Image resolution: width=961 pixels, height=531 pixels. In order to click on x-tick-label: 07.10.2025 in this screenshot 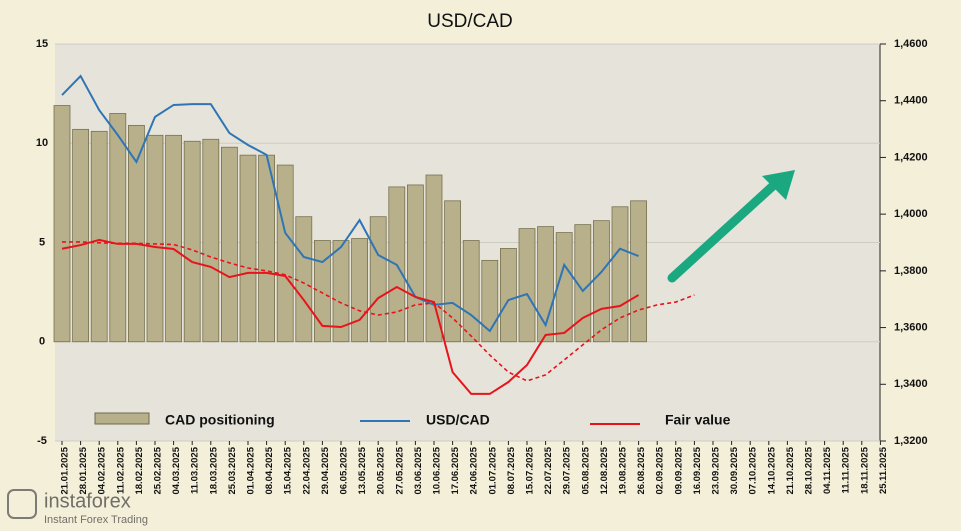, I will do `click(753, 470)`.